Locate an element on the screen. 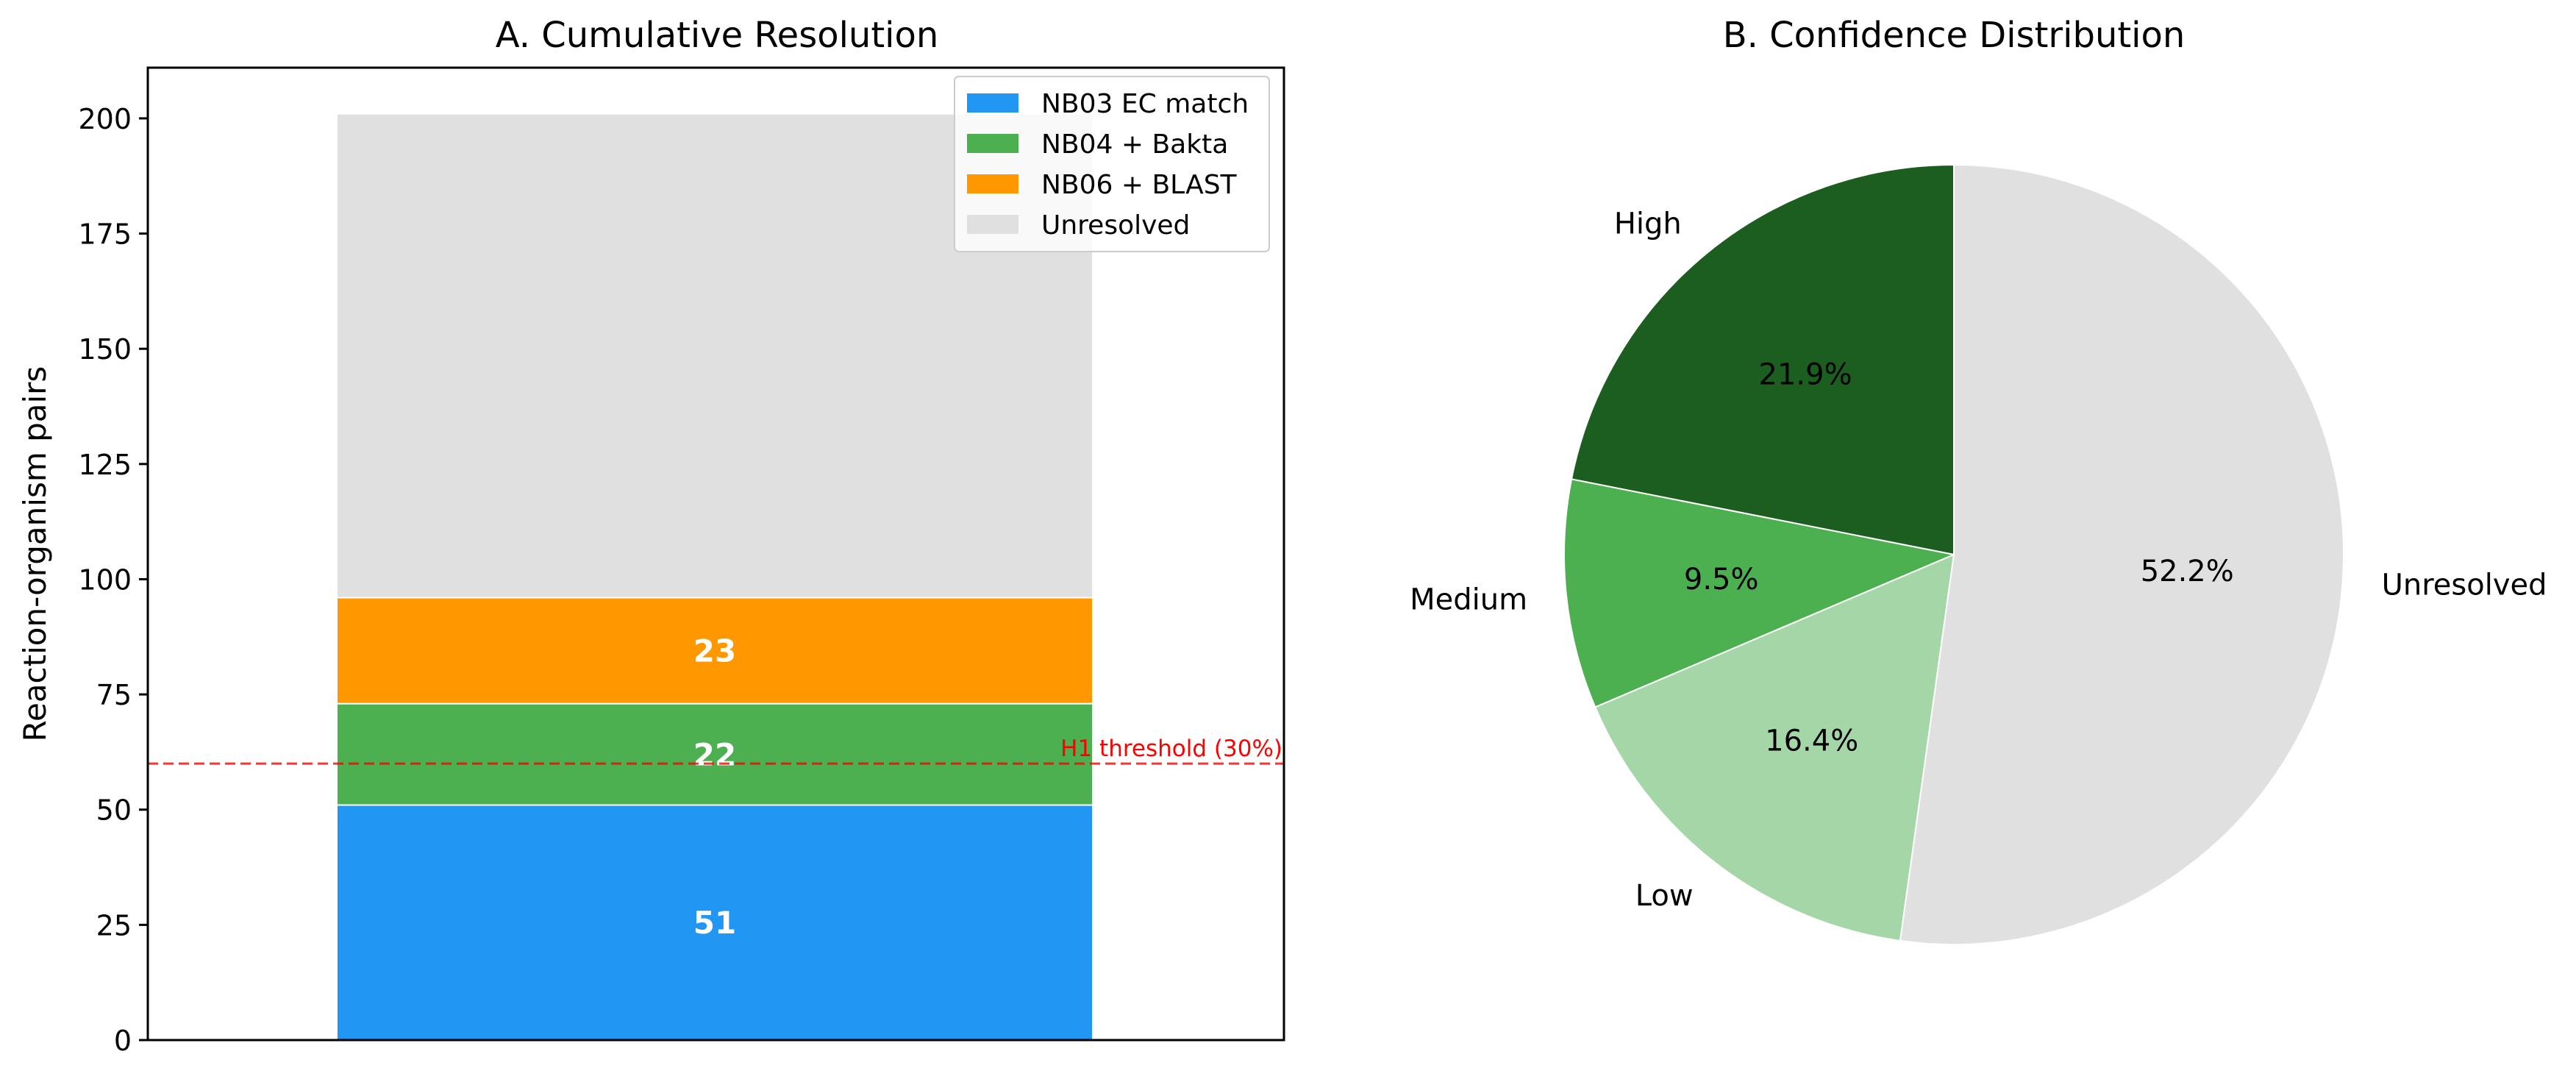 The height and width of the screenshot is (1082, 2576). legend-frame is located at coordinates (1112, 164).